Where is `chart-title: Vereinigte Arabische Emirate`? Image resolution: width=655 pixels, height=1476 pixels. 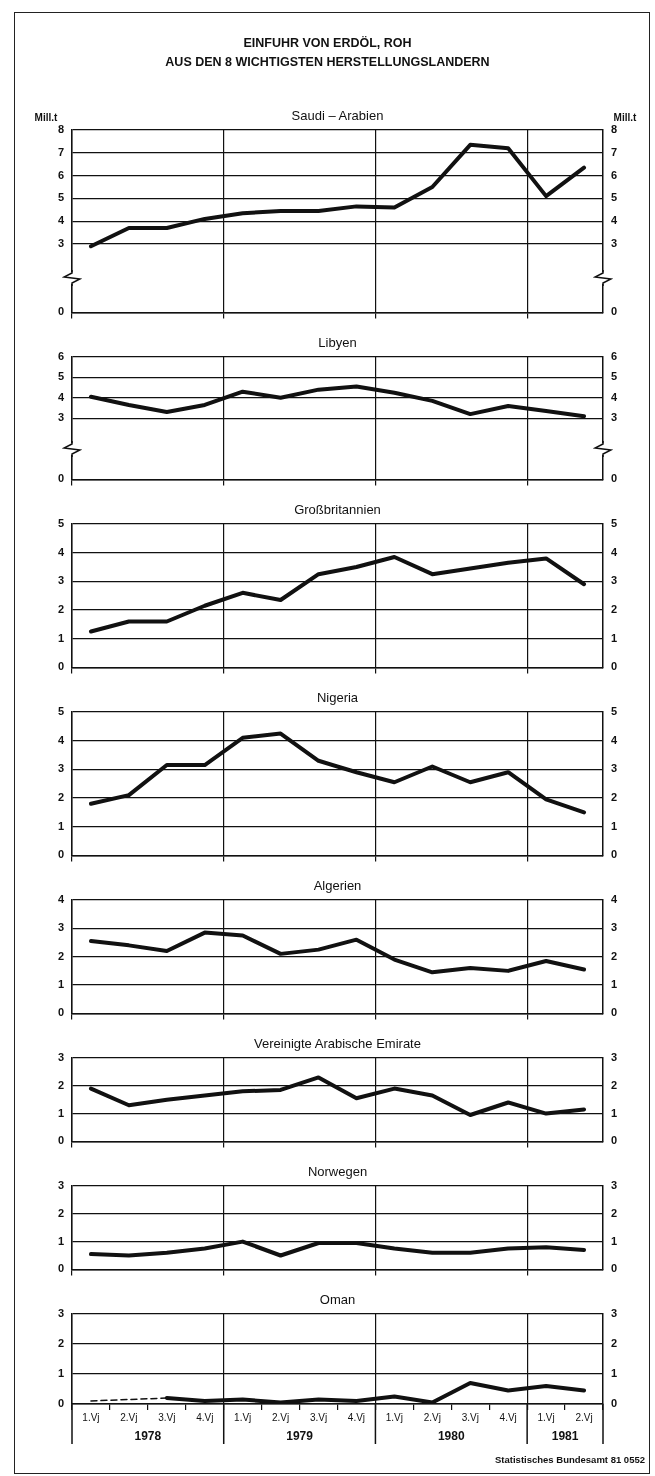 chart-title: Vereinigte Arabische Emirate is located at coordinates (337, 1044).